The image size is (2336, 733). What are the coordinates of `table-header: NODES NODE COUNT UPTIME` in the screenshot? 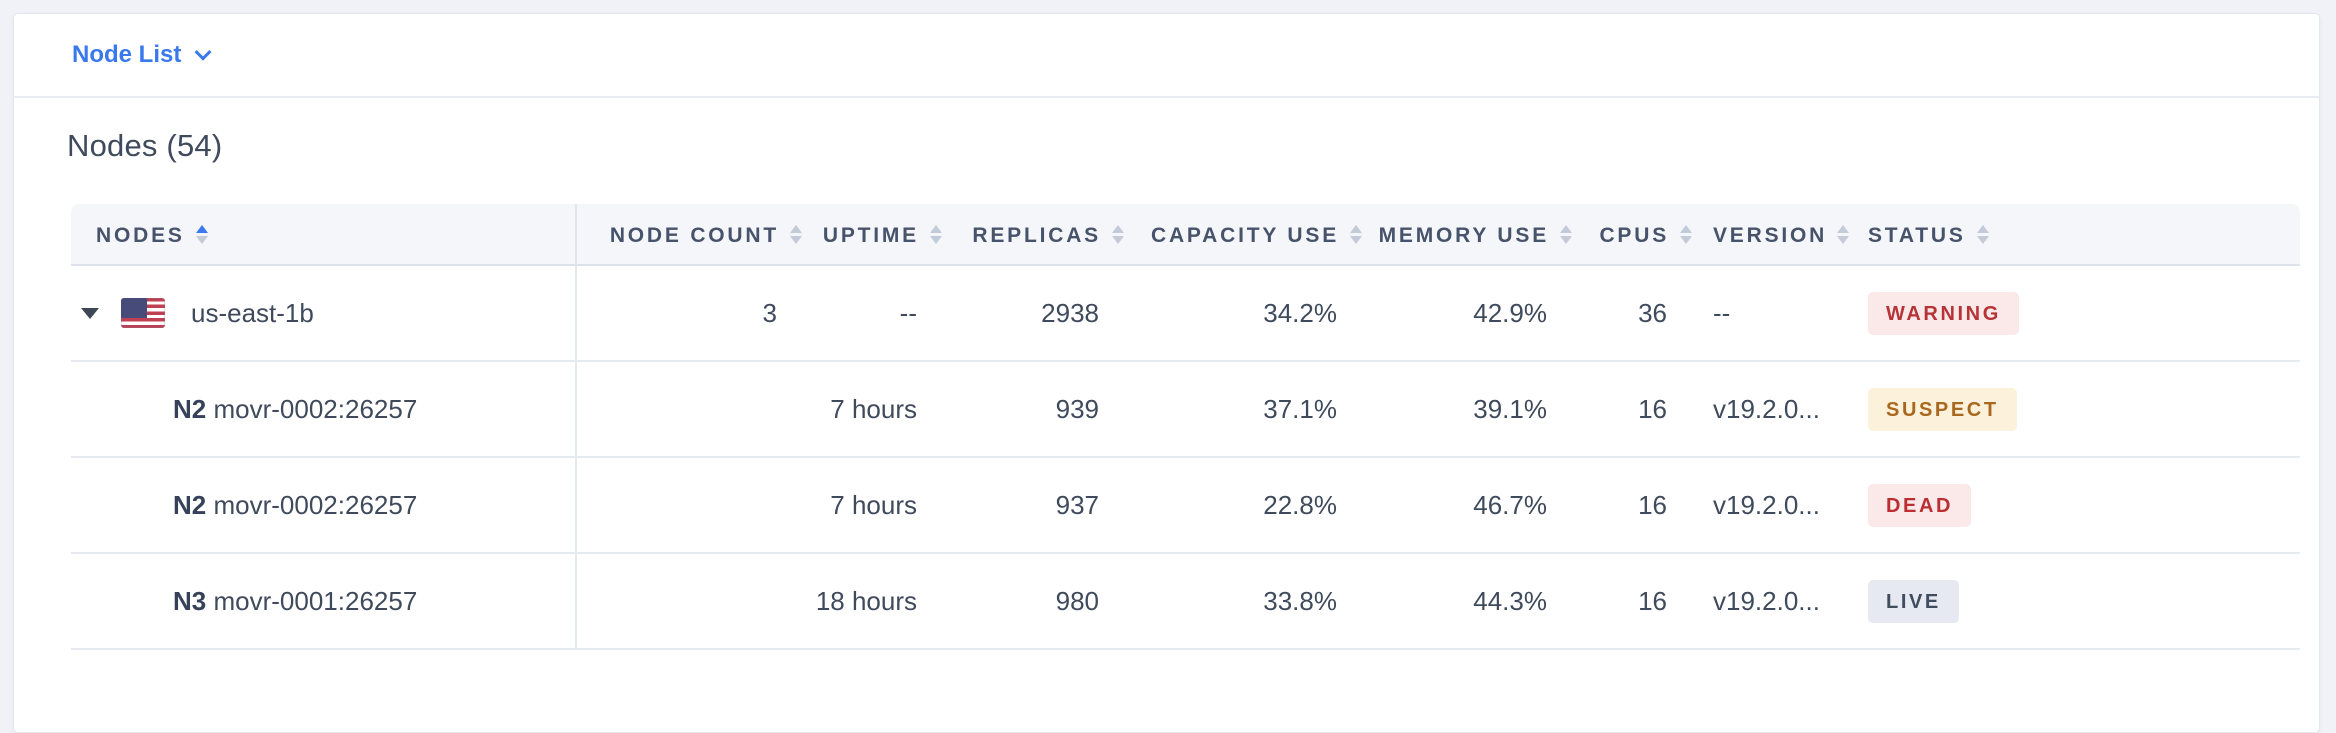 It's located at (1185, 235).